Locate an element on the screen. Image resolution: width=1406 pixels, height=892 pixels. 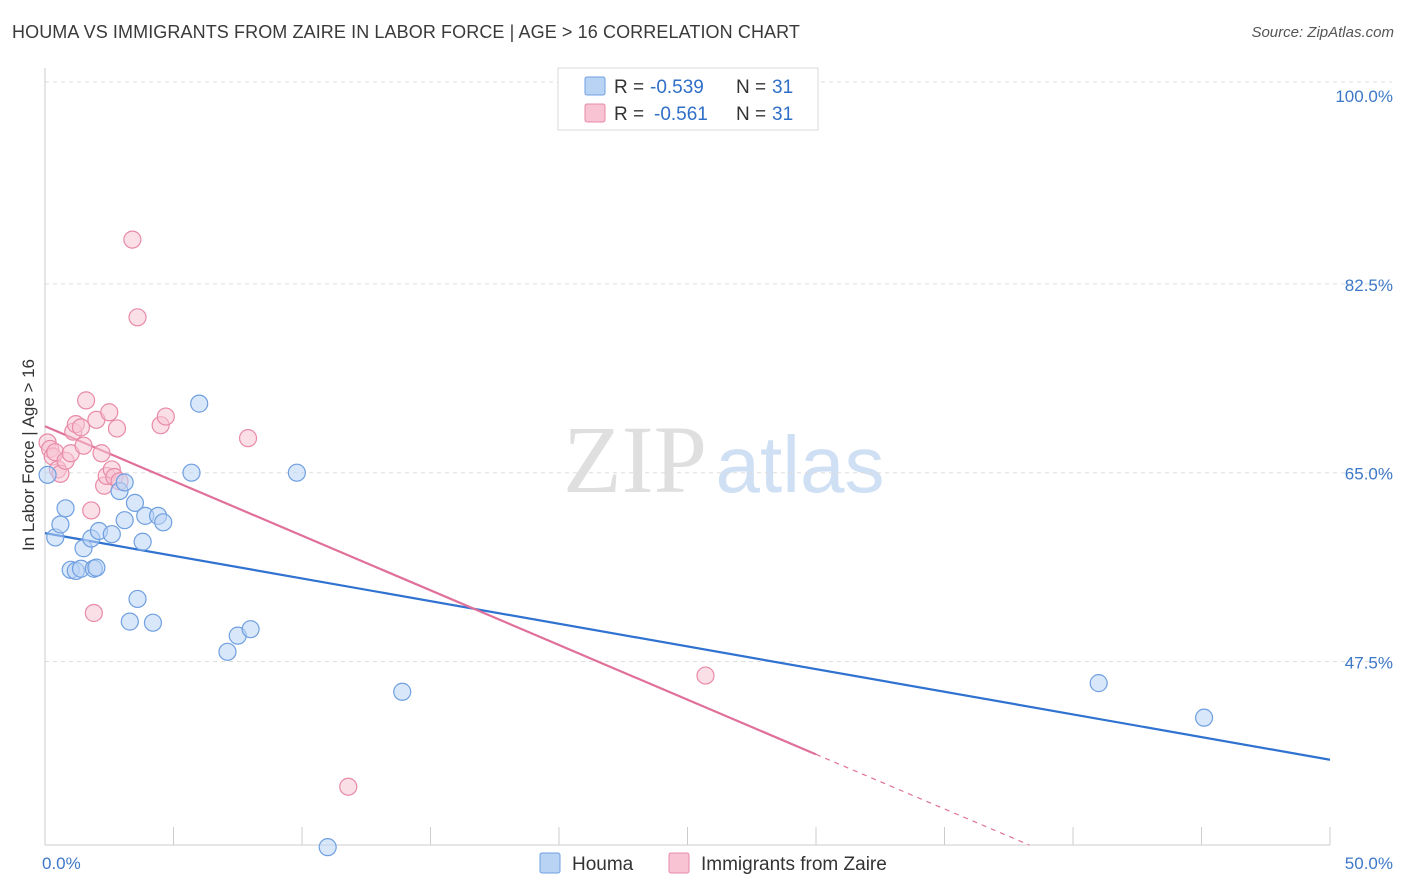
y-tick-labels: 47.5% 65.0% 82.5% 100.0% is located at coordinates (1364, 380).